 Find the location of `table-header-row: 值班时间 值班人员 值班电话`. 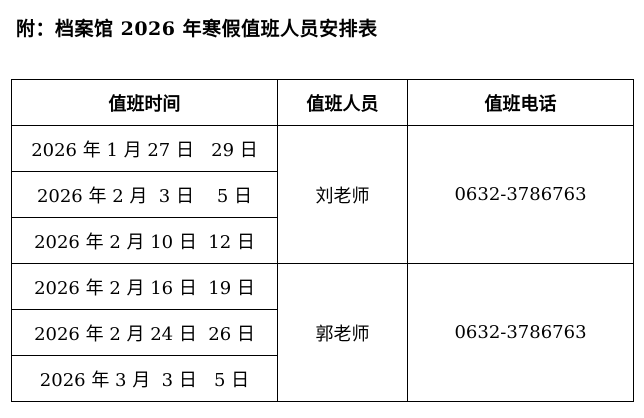

table-header-row: 值班时间 值班人员 值班电话 is located at coordinates (322, 102).